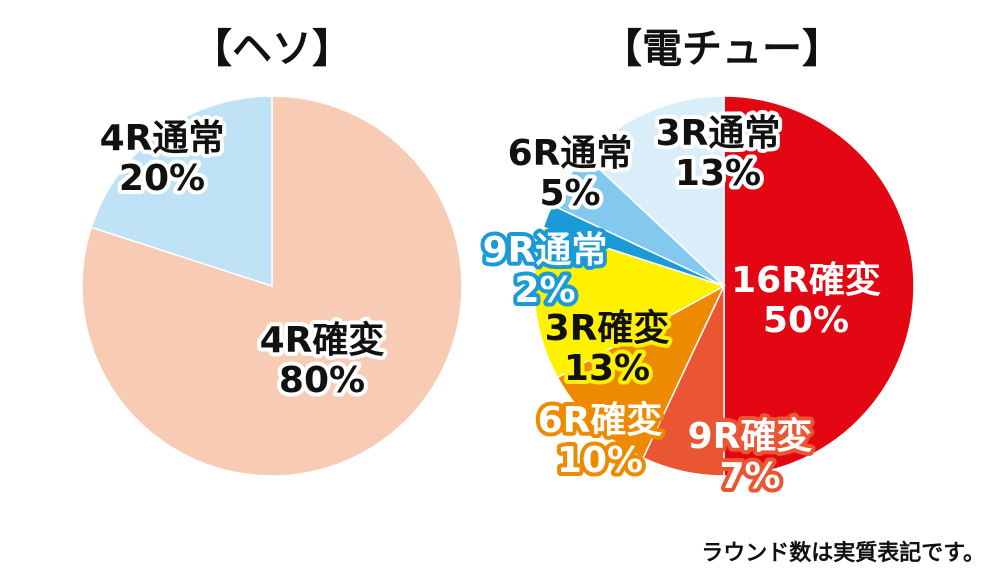  What do you see at coordinates (806, 280) in the screenshot?
I see `slice-name: 16R確変` at bounding box center [806, 280].